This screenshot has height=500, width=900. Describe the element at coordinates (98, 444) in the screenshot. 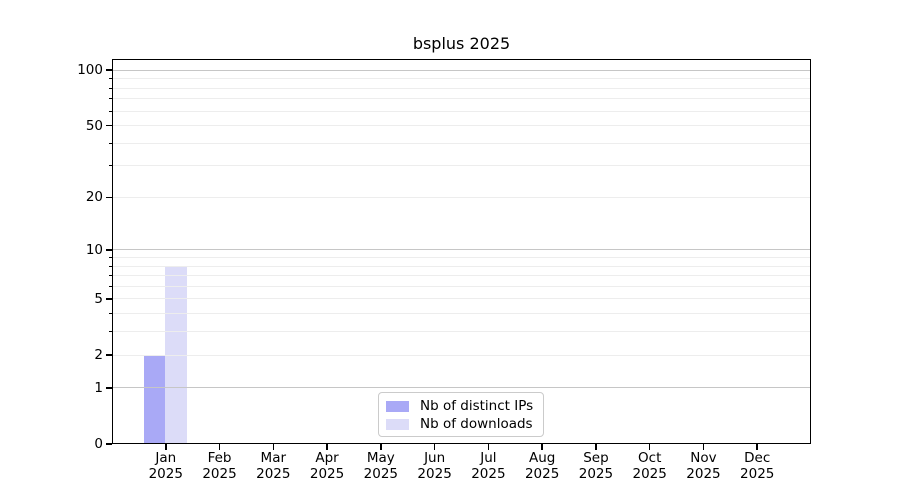

I see `y-tick-label: 0` at that location.